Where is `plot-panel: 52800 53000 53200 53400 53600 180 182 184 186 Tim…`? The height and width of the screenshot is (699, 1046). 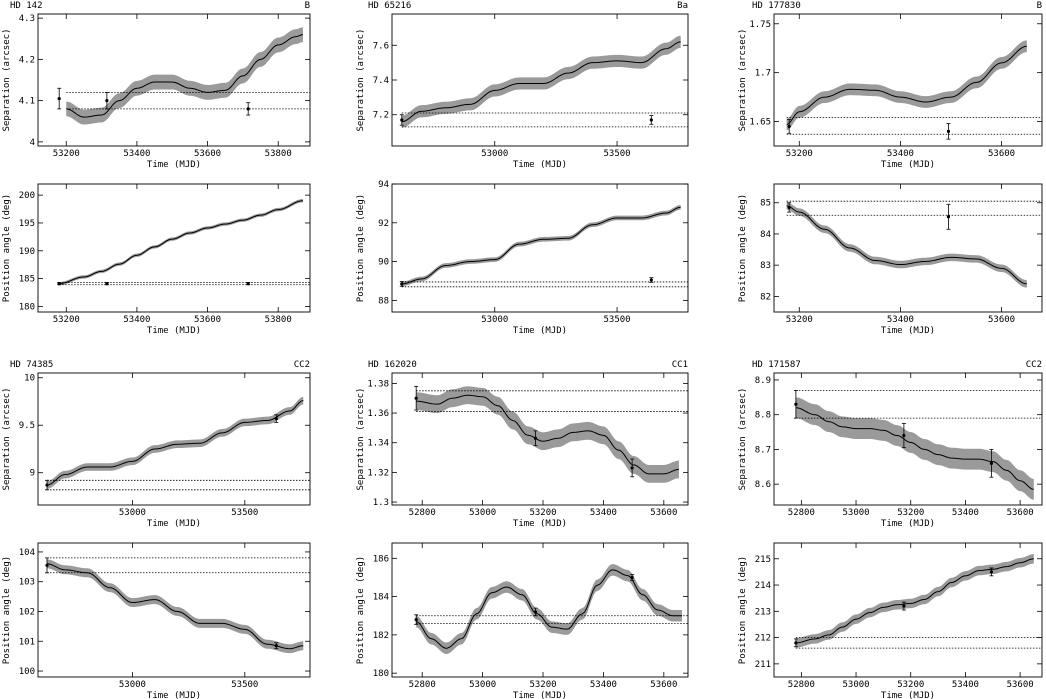
plot-panel: 52800 53000 53200 53400 53600 180 182 184 186 Tim… is located at coordinates (522, 620).